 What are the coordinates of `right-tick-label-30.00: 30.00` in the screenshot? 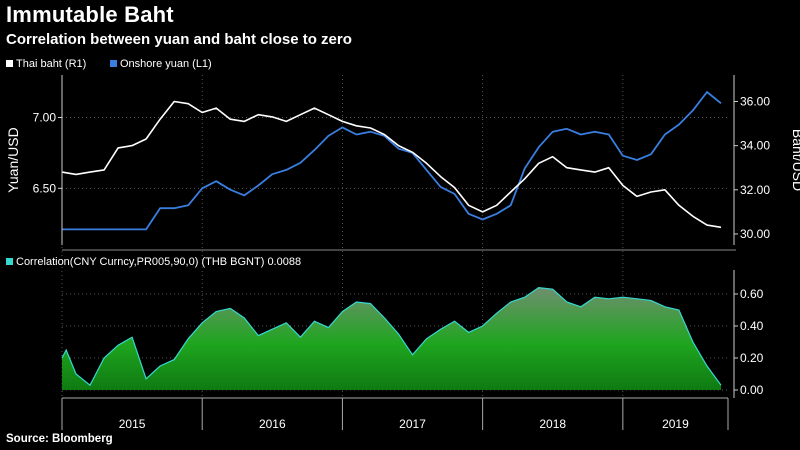 It's located at (755, 234).